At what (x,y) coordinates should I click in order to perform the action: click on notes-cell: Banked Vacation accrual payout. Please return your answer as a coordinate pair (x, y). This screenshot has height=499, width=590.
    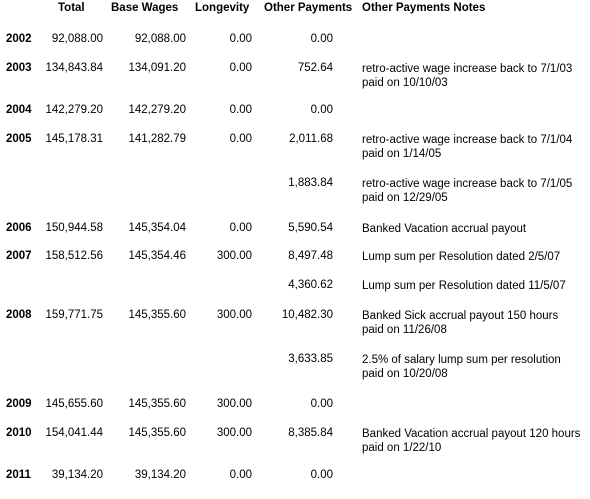
    Looking at the image, I should click on (475, 229).